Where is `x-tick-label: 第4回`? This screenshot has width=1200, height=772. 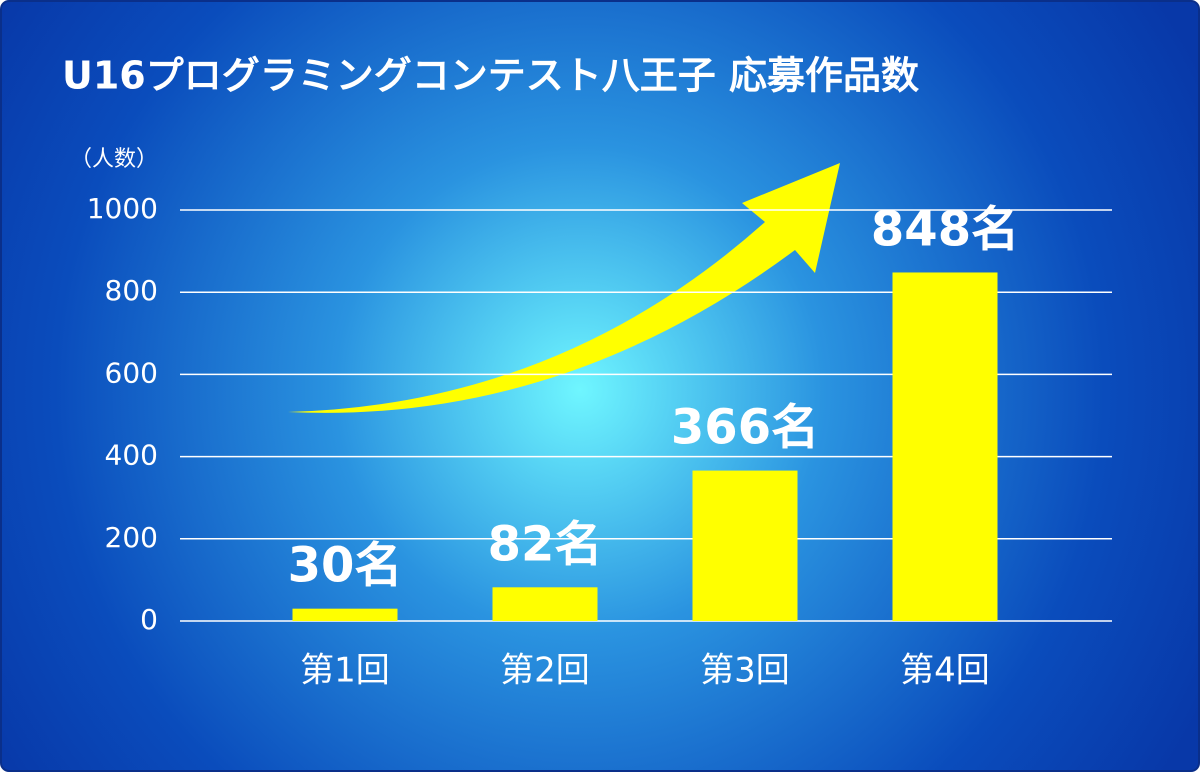 x-tick-label: 第4回 is located at coordinates (945, 671).